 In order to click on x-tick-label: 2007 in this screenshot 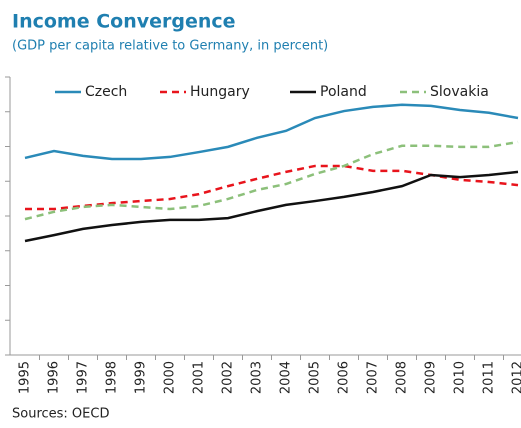, I will do `click(373, 377)`.